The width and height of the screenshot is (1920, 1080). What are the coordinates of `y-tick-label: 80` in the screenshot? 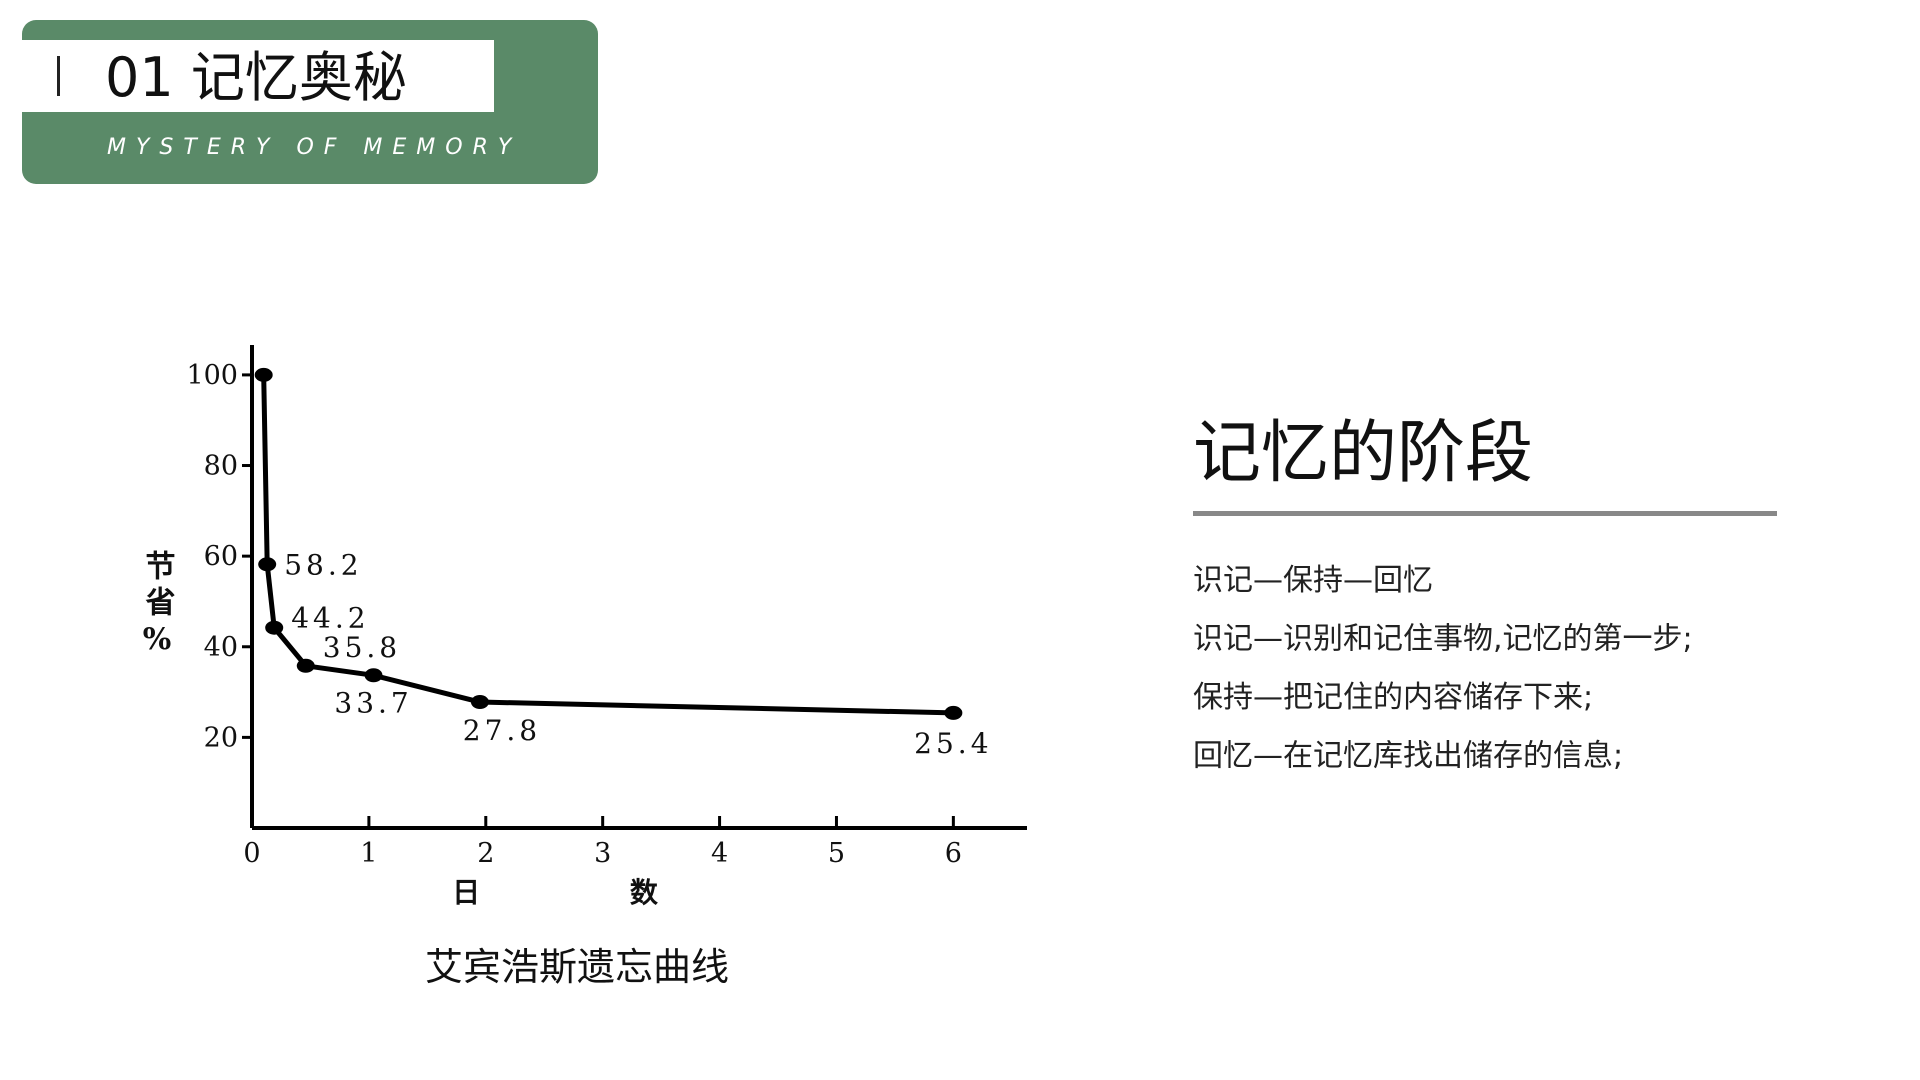 It's located at (221, 466).